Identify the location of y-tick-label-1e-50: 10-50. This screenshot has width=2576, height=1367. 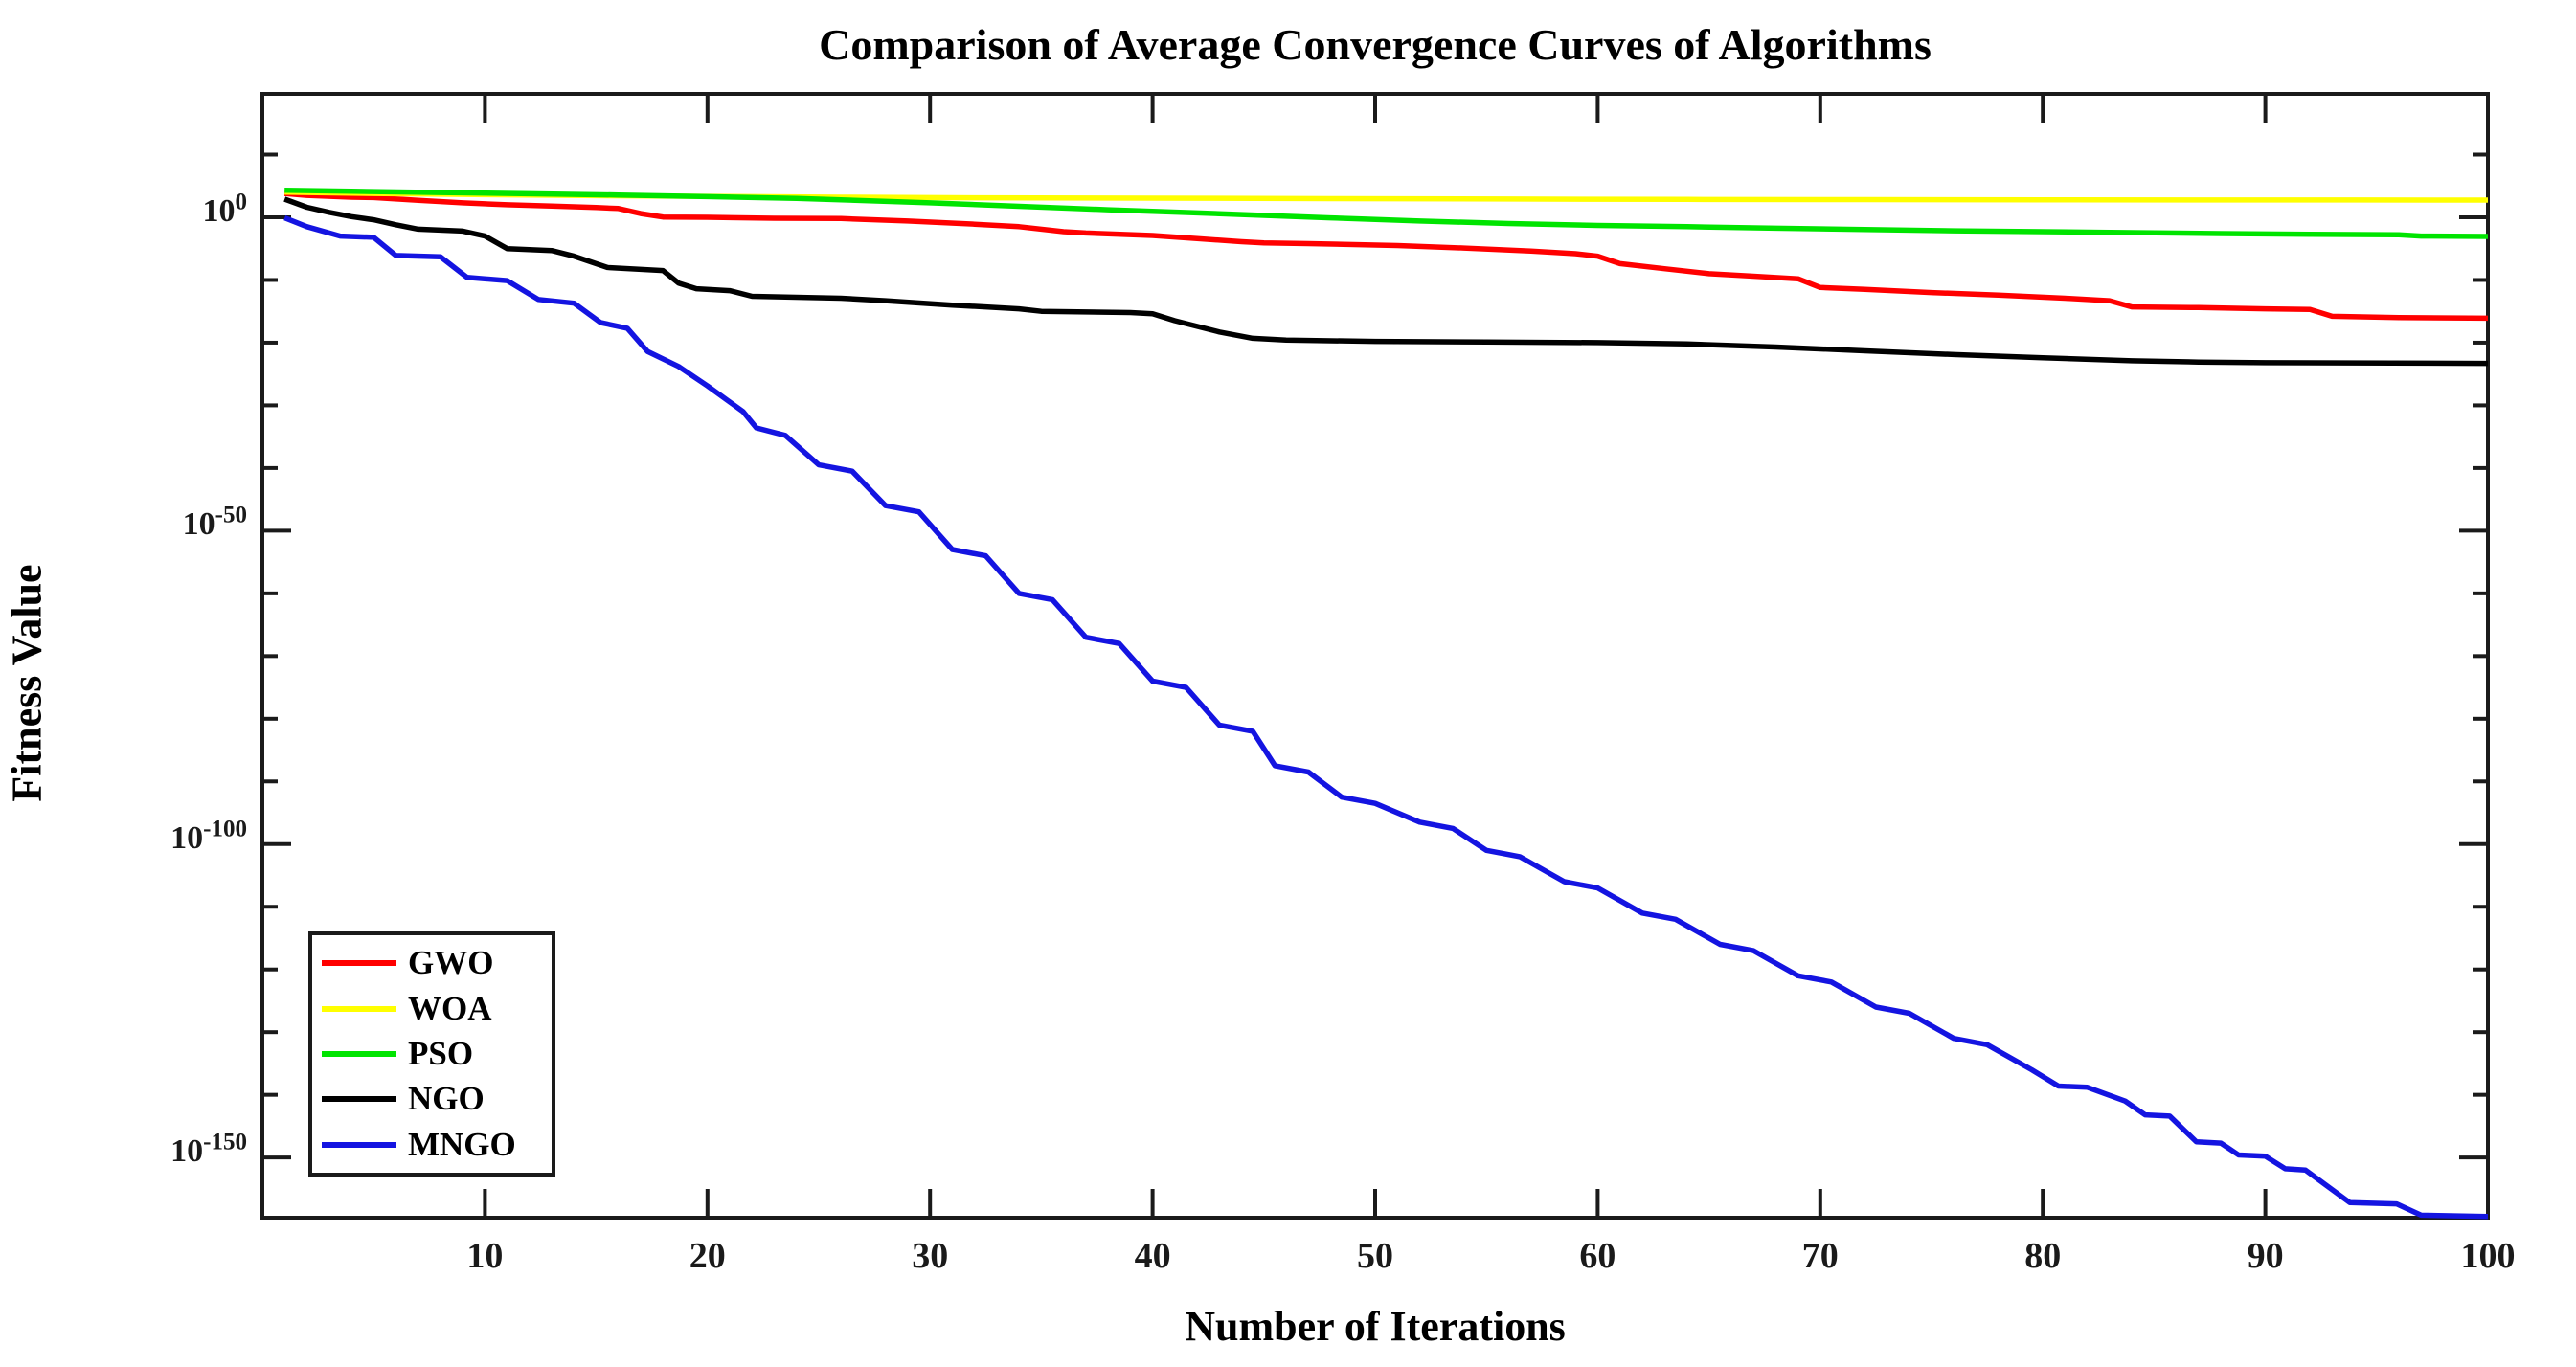
(214, 523).